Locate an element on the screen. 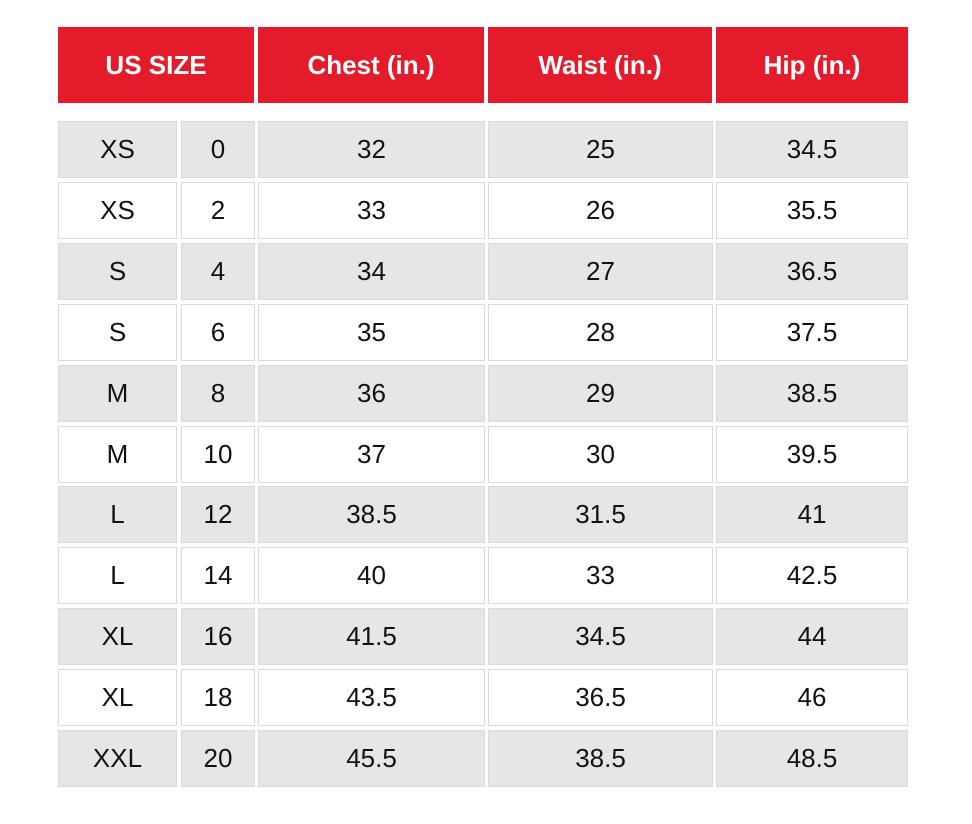 This screenshot has height=824, width=972. table-cell: 42.5 is located at coordinates (812, 576).